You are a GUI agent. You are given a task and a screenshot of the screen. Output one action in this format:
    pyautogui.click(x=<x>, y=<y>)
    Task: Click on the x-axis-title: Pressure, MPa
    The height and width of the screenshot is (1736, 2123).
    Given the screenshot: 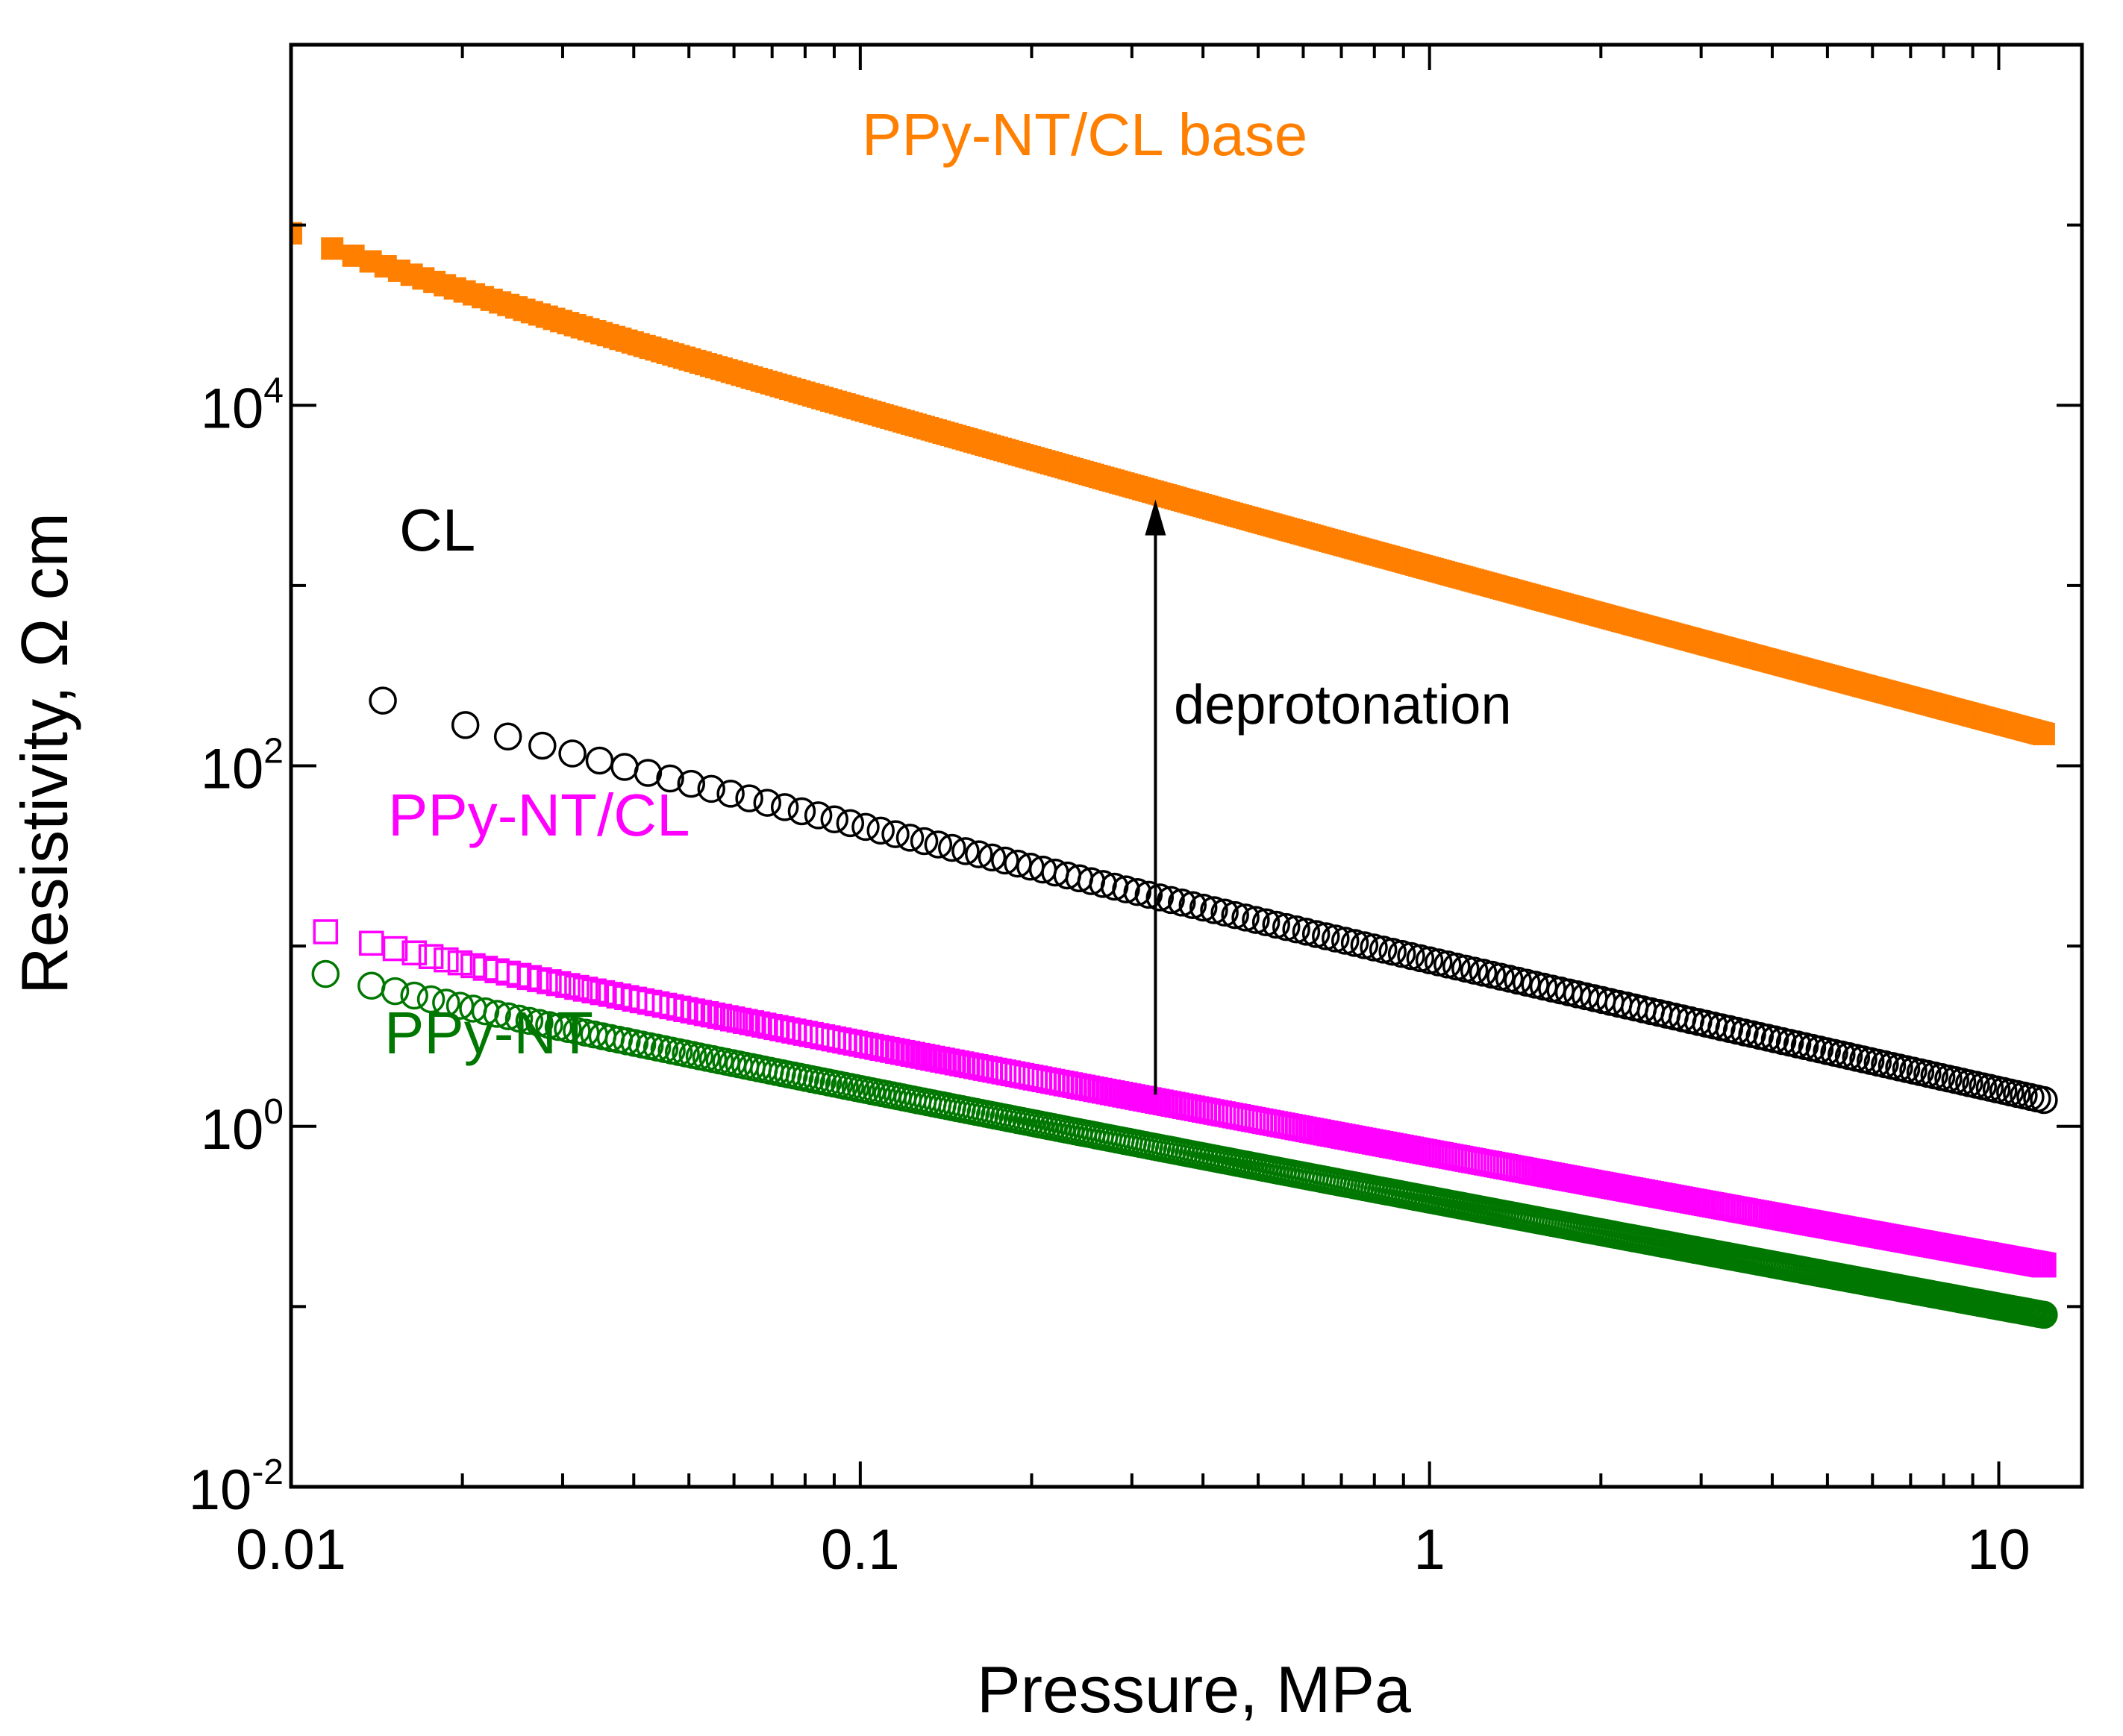 What is the action you would take?
    pyautogui.click(x=1194, y=1689)
    